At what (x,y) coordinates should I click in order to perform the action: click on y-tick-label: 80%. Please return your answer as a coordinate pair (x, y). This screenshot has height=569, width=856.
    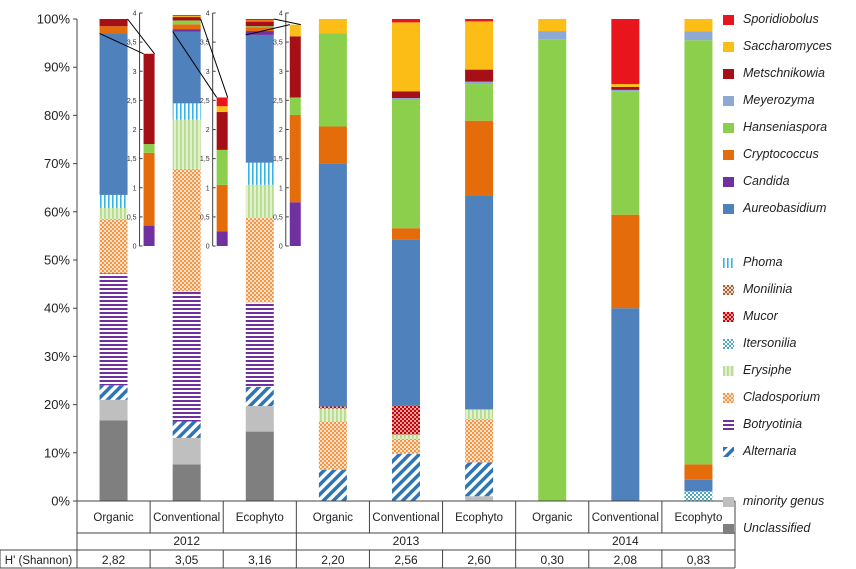
    Looking at the image, I should click on (57, 115).